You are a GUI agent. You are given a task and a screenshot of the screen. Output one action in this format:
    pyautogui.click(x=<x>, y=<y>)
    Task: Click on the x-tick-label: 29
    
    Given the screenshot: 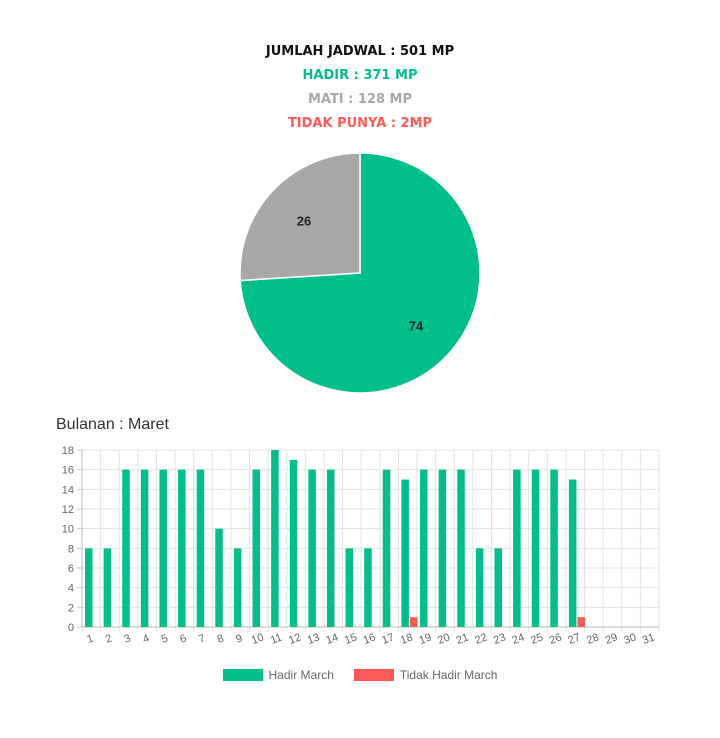 What is the action you would take?
    pyautogui.click(x=612, y=638)
    